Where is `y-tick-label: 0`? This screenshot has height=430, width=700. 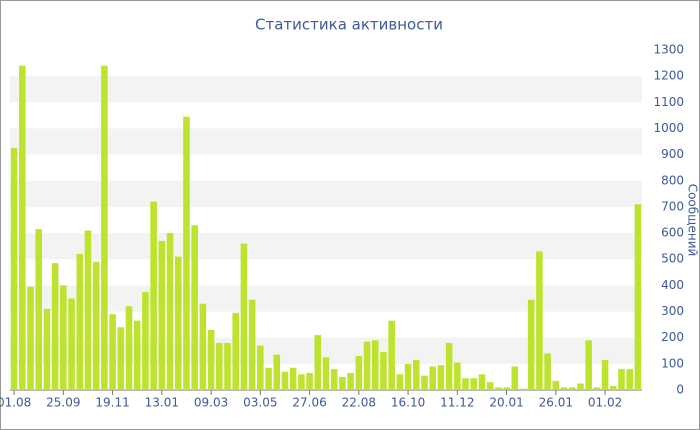
y-tick-label: 0 is located at coordinates (680, 390).